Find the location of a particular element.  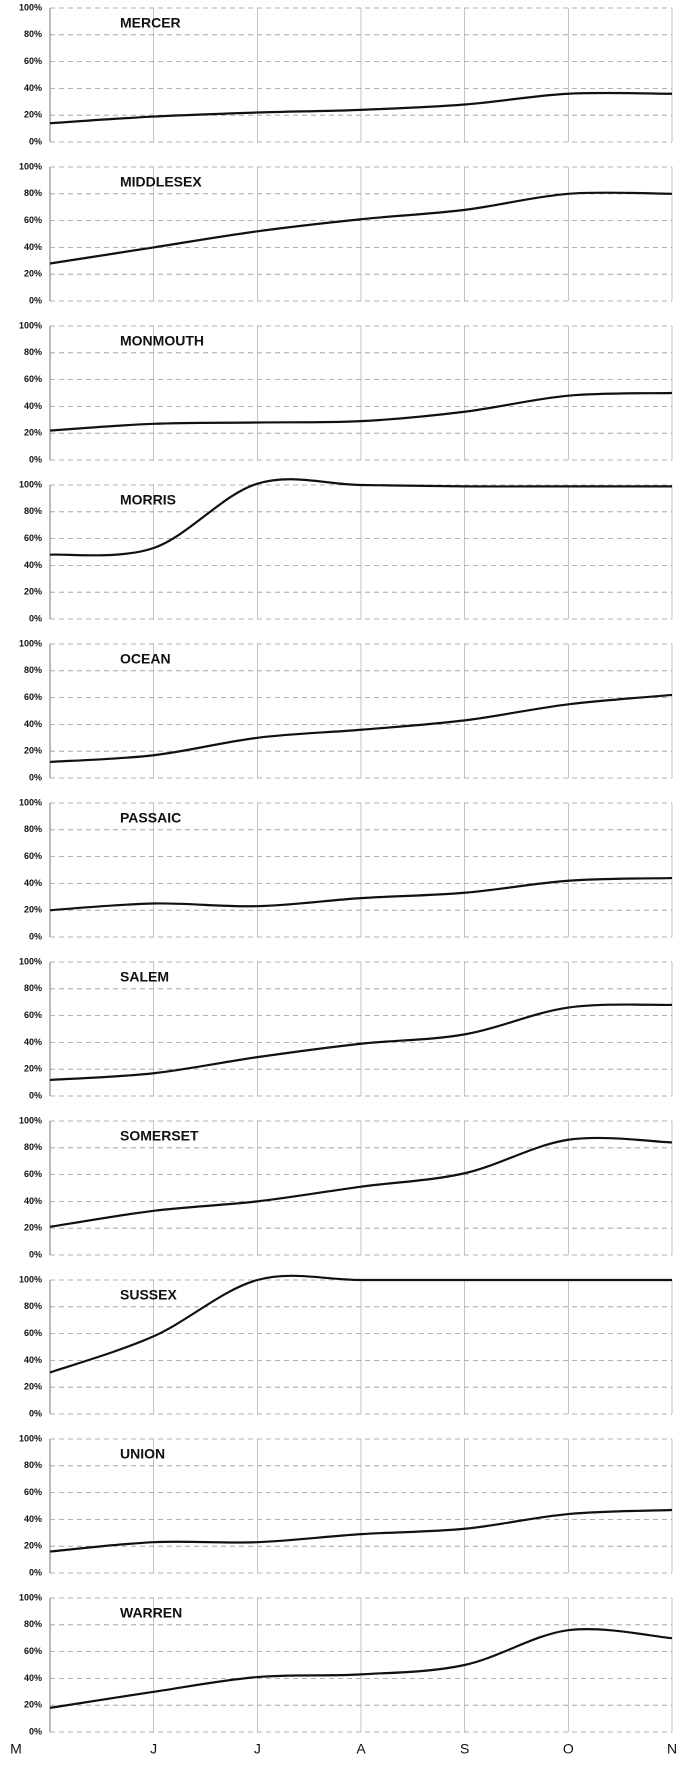

x-tick-label: N is located at coordinates (672, 1749).